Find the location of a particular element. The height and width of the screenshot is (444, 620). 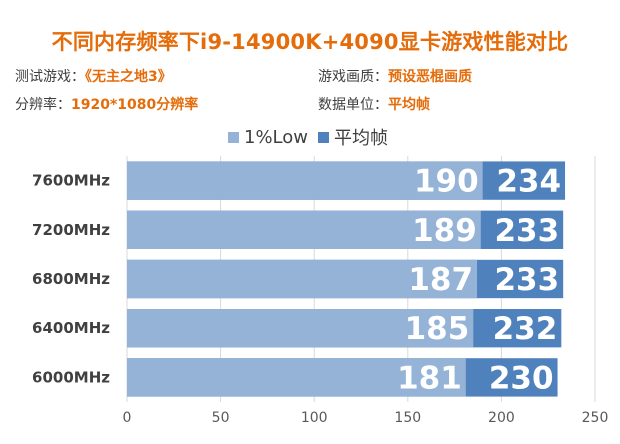

x-tick-label: 100 is located at coordinates (314, 418).